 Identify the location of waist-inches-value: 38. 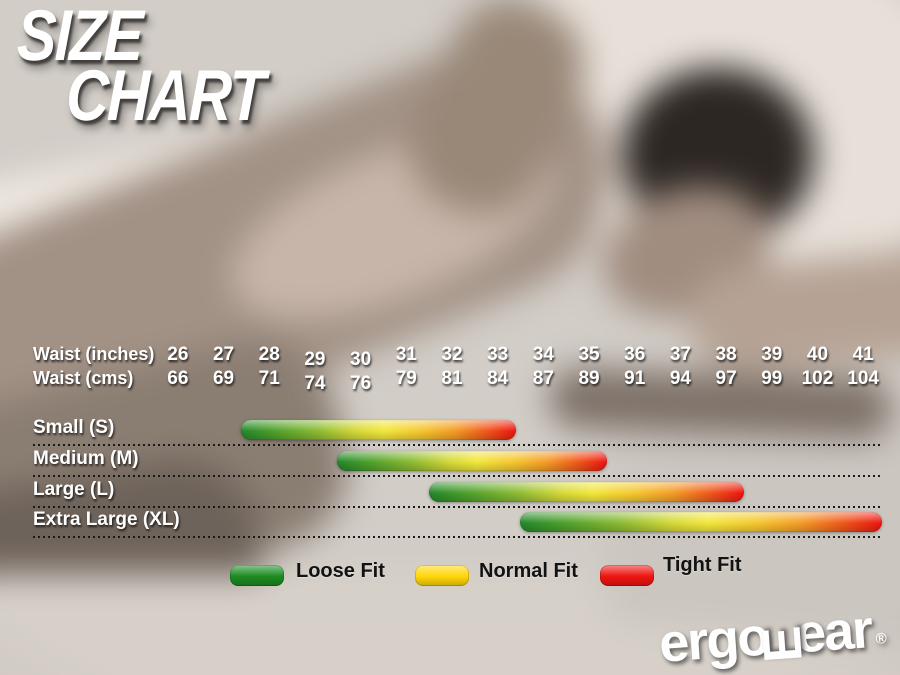
(726, 354).